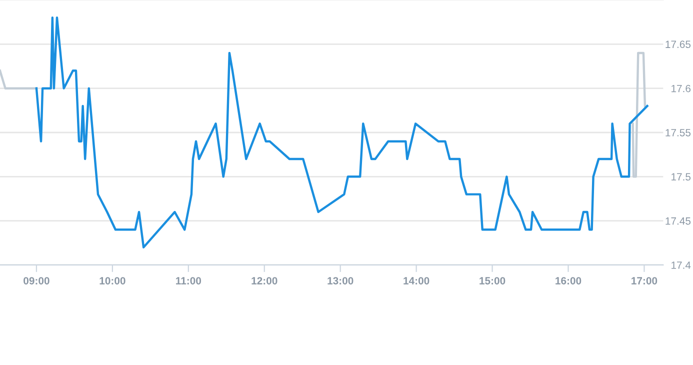 This screenshot has height=365, width=693. What do you see at coordinates (681, 88) in the screenshot?
I see `y-tick-label: 17.6` at bounding box center [681, 88].